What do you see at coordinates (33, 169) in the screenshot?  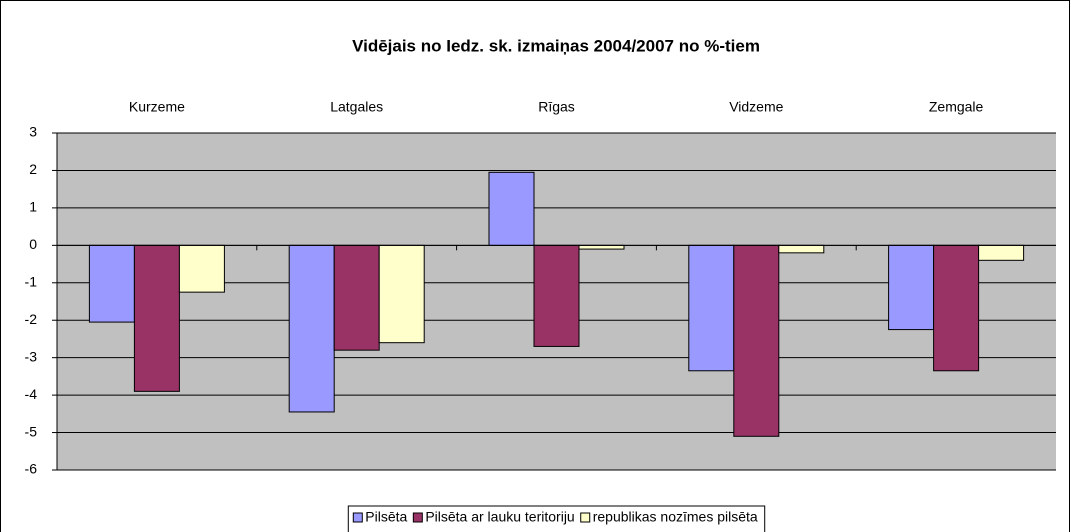 I see `y-tick-label: 2` at bounding box center [33, 169].